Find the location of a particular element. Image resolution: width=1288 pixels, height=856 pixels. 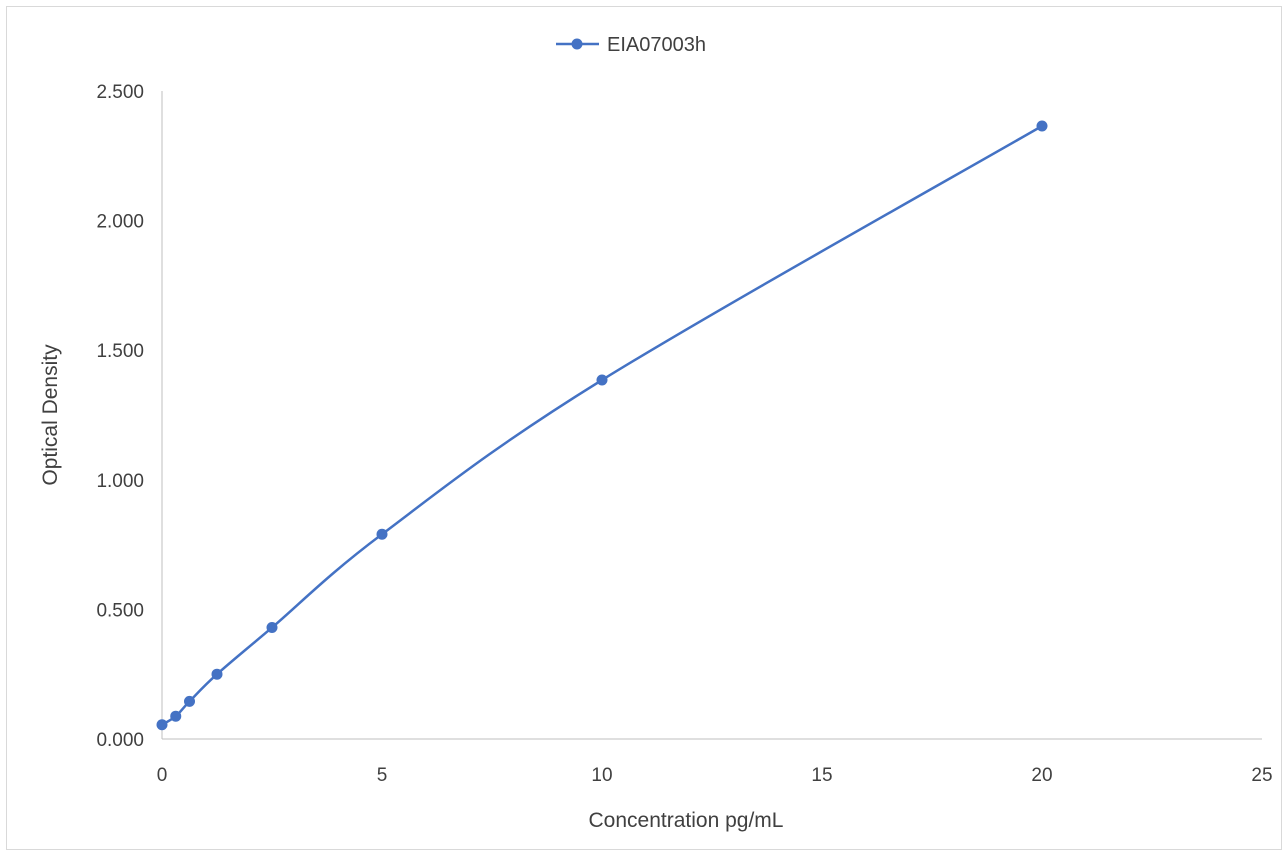

y-tick-label: 0.500 is located at coordinates (120, 610).